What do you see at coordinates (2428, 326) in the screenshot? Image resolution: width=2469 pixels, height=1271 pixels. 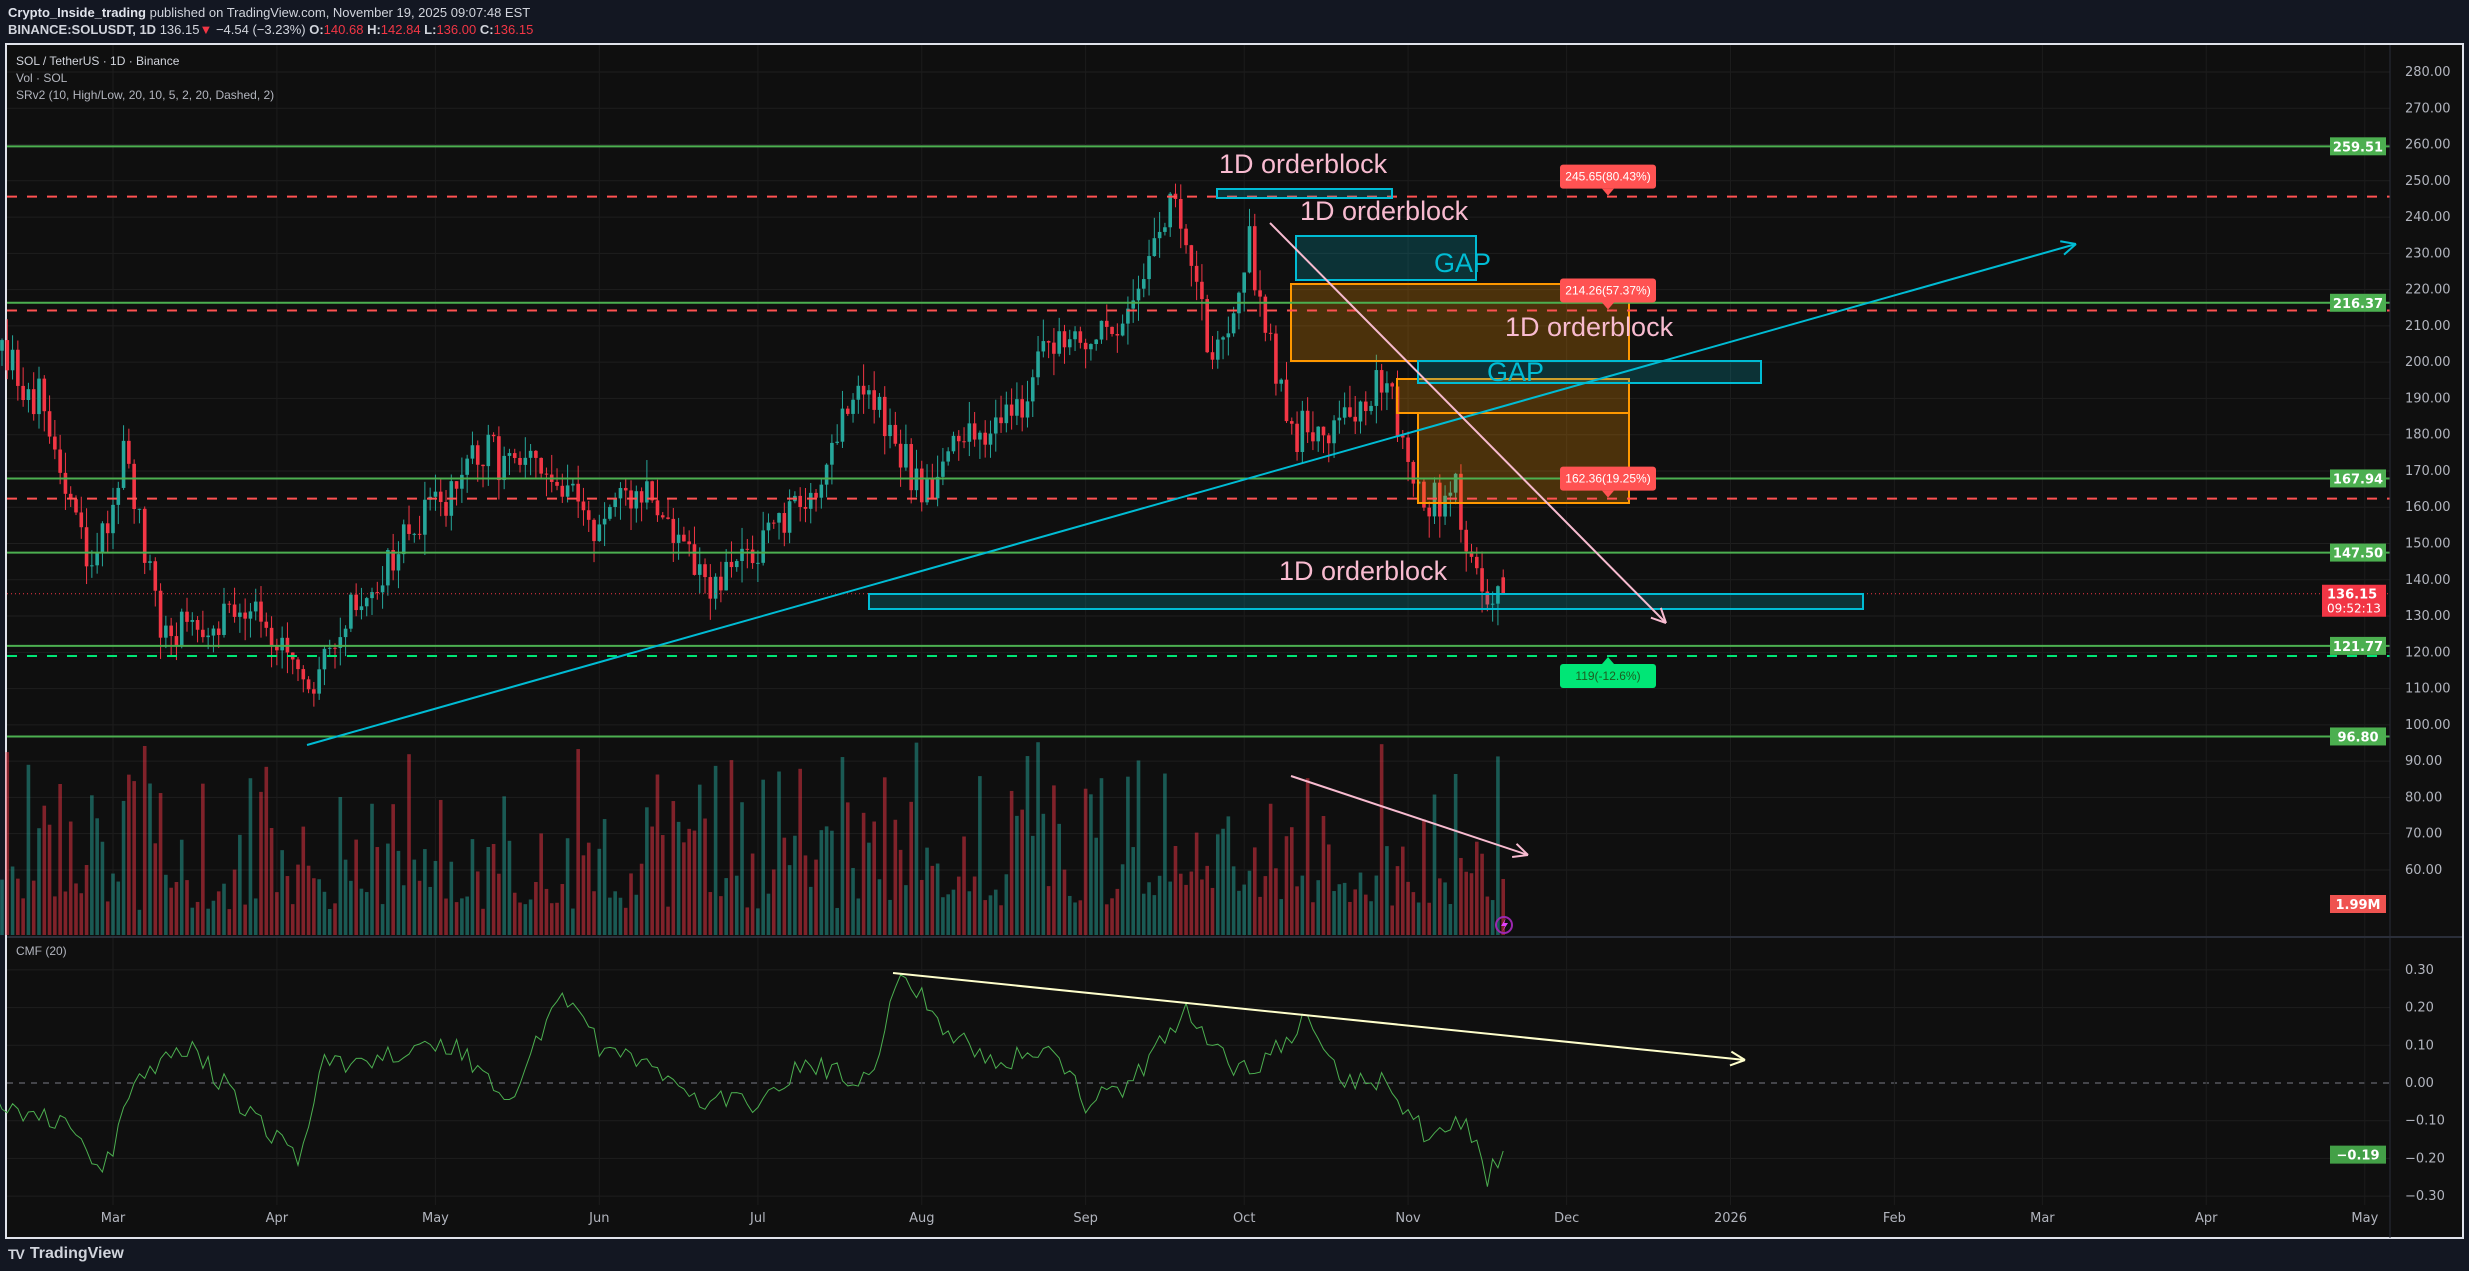 I see `price-axis-label: 210.00` at bounding box center [2428, 326].